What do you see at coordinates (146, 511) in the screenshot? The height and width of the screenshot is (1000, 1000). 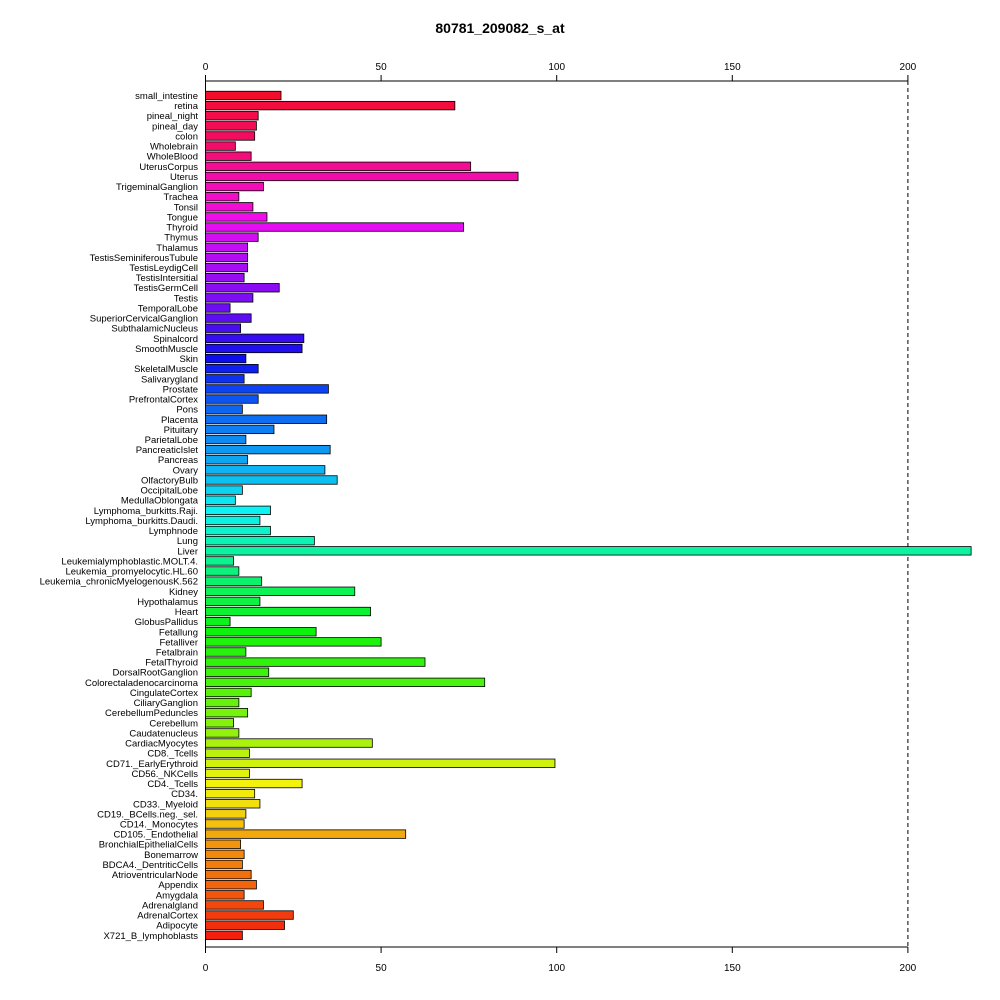 I see `category-label: Lymphoma_burkitts.Raji.` at bounding box center [146, 511].